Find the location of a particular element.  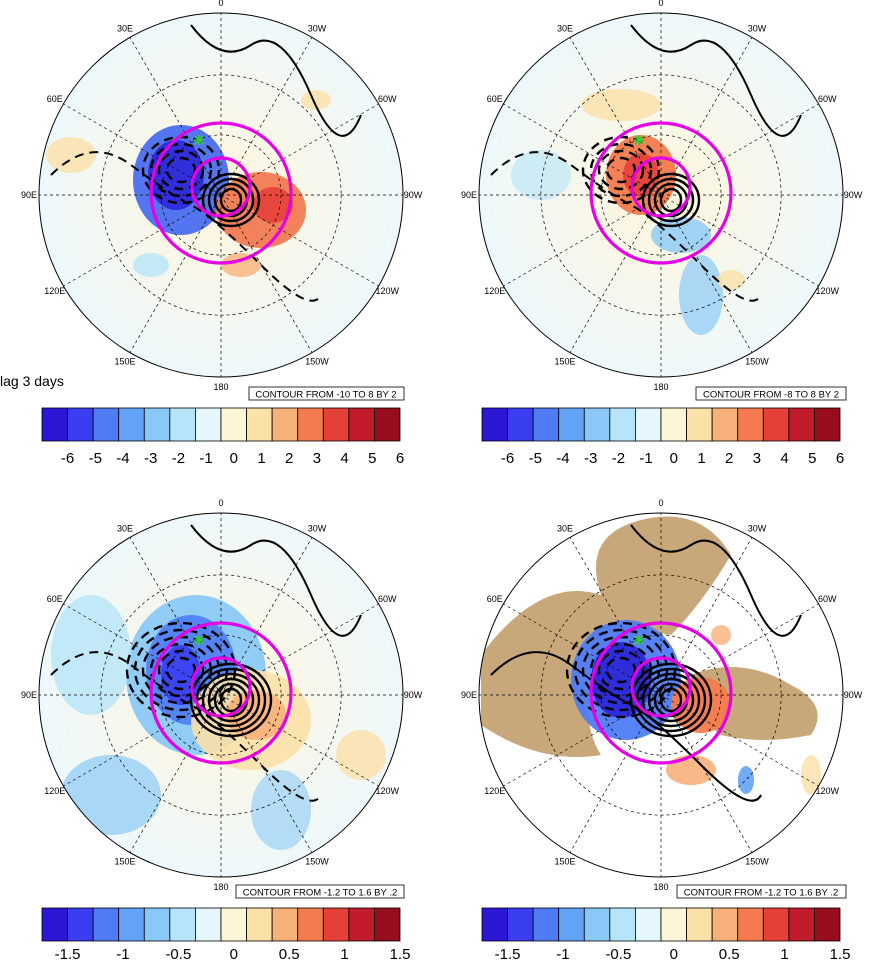

colorbar-label: -5 is located at coordinates (95, 458).